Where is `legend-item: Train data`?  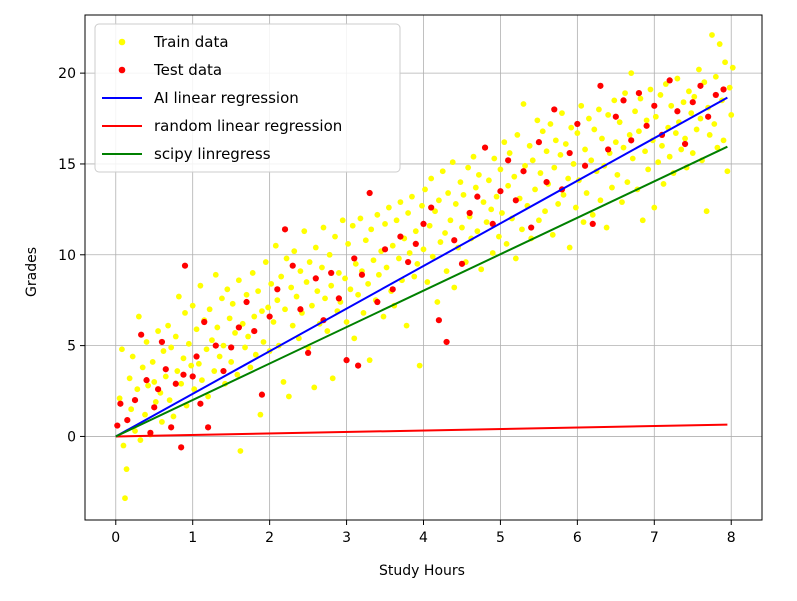 legend-item: Train data is located at coordinates (173, 42).